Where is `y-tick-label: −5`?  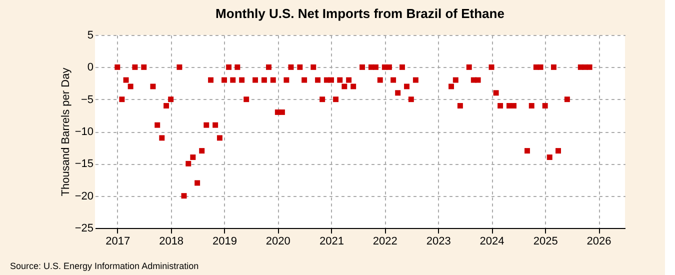 y-tick-label: −5 is located at coordinates (87, 100).